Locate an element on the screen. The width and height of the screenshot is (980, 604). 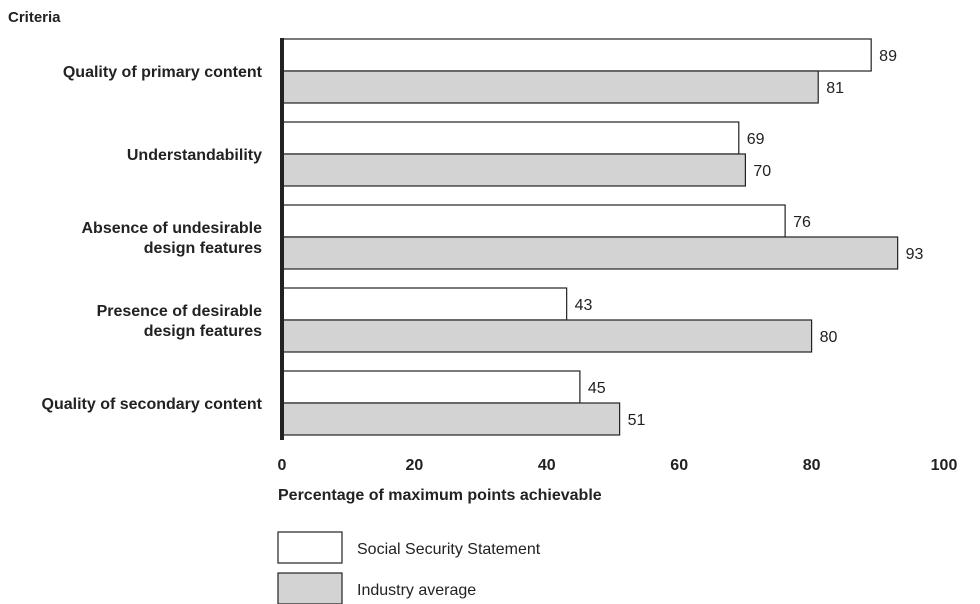
value-label: 70 is located at coordinates (762, 171).